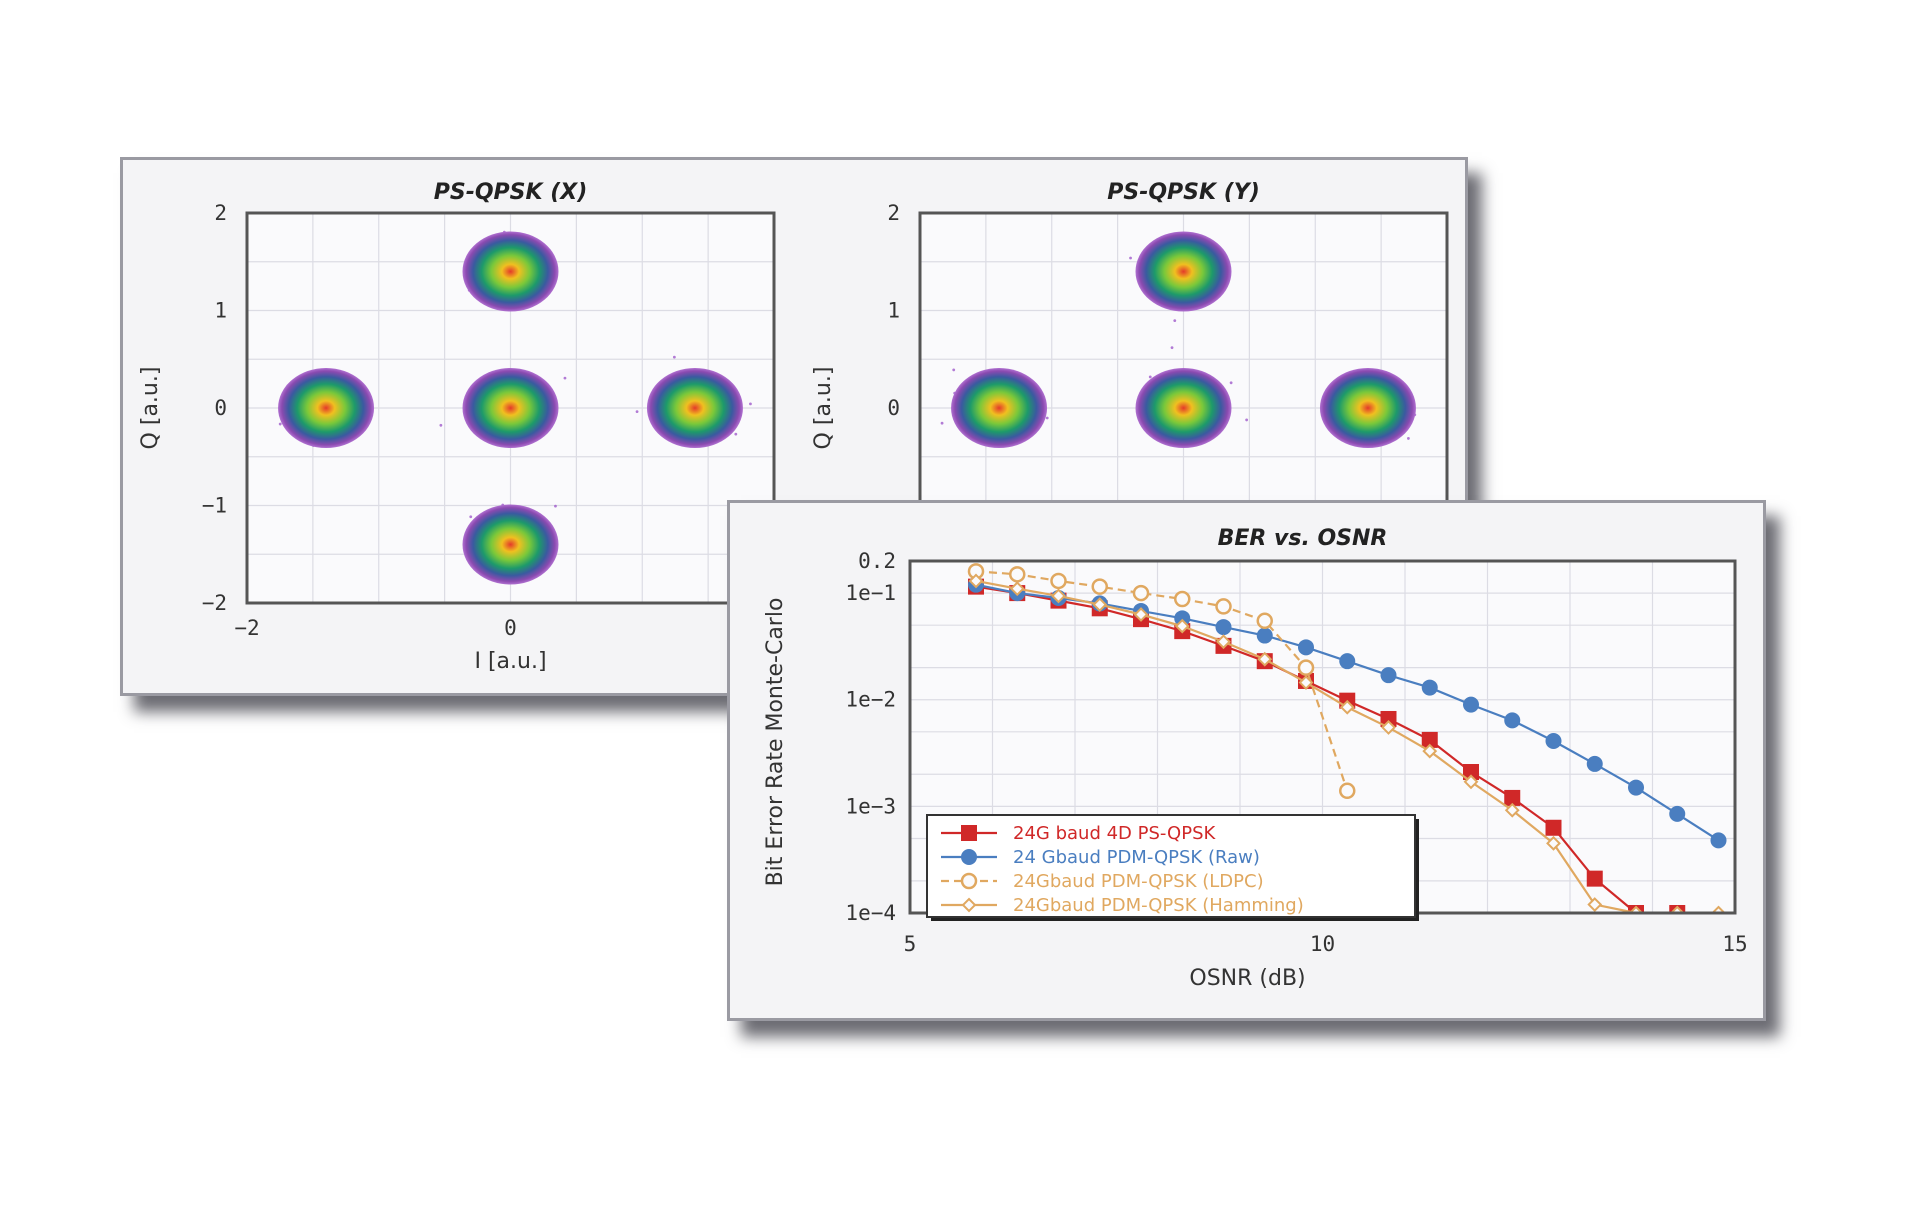  I want to click on x-tick-label: 15, so click(1734, 944).